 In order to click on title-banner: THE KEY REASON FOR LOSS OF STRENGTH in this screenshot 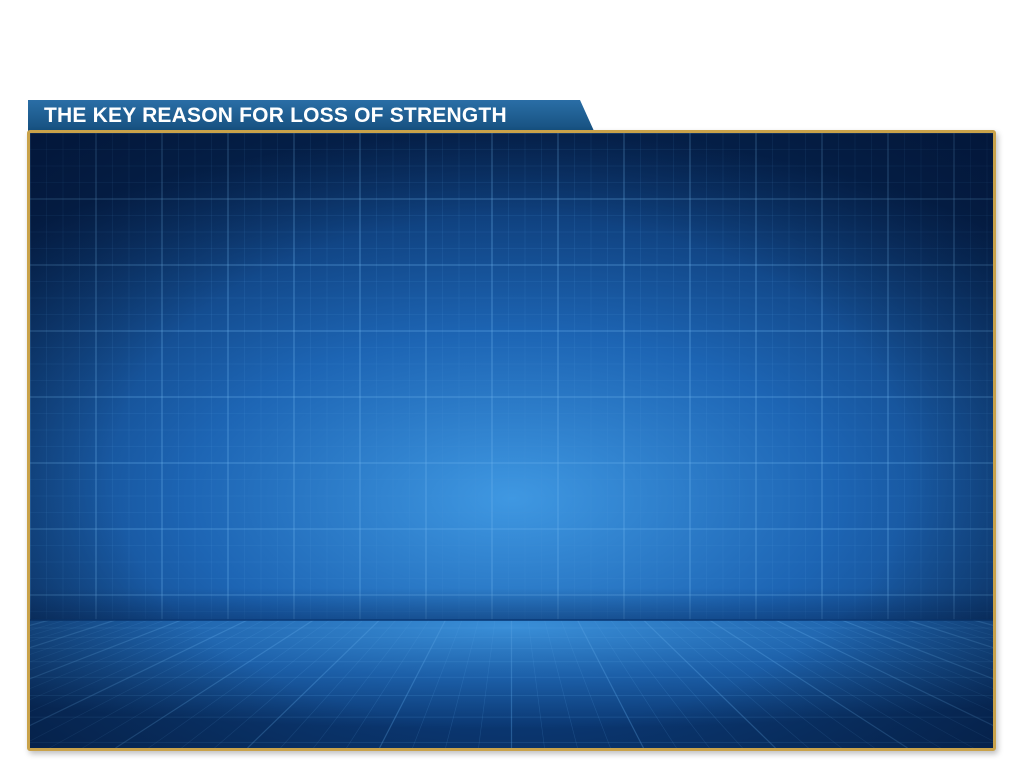, I will do `click(311, 115)`.